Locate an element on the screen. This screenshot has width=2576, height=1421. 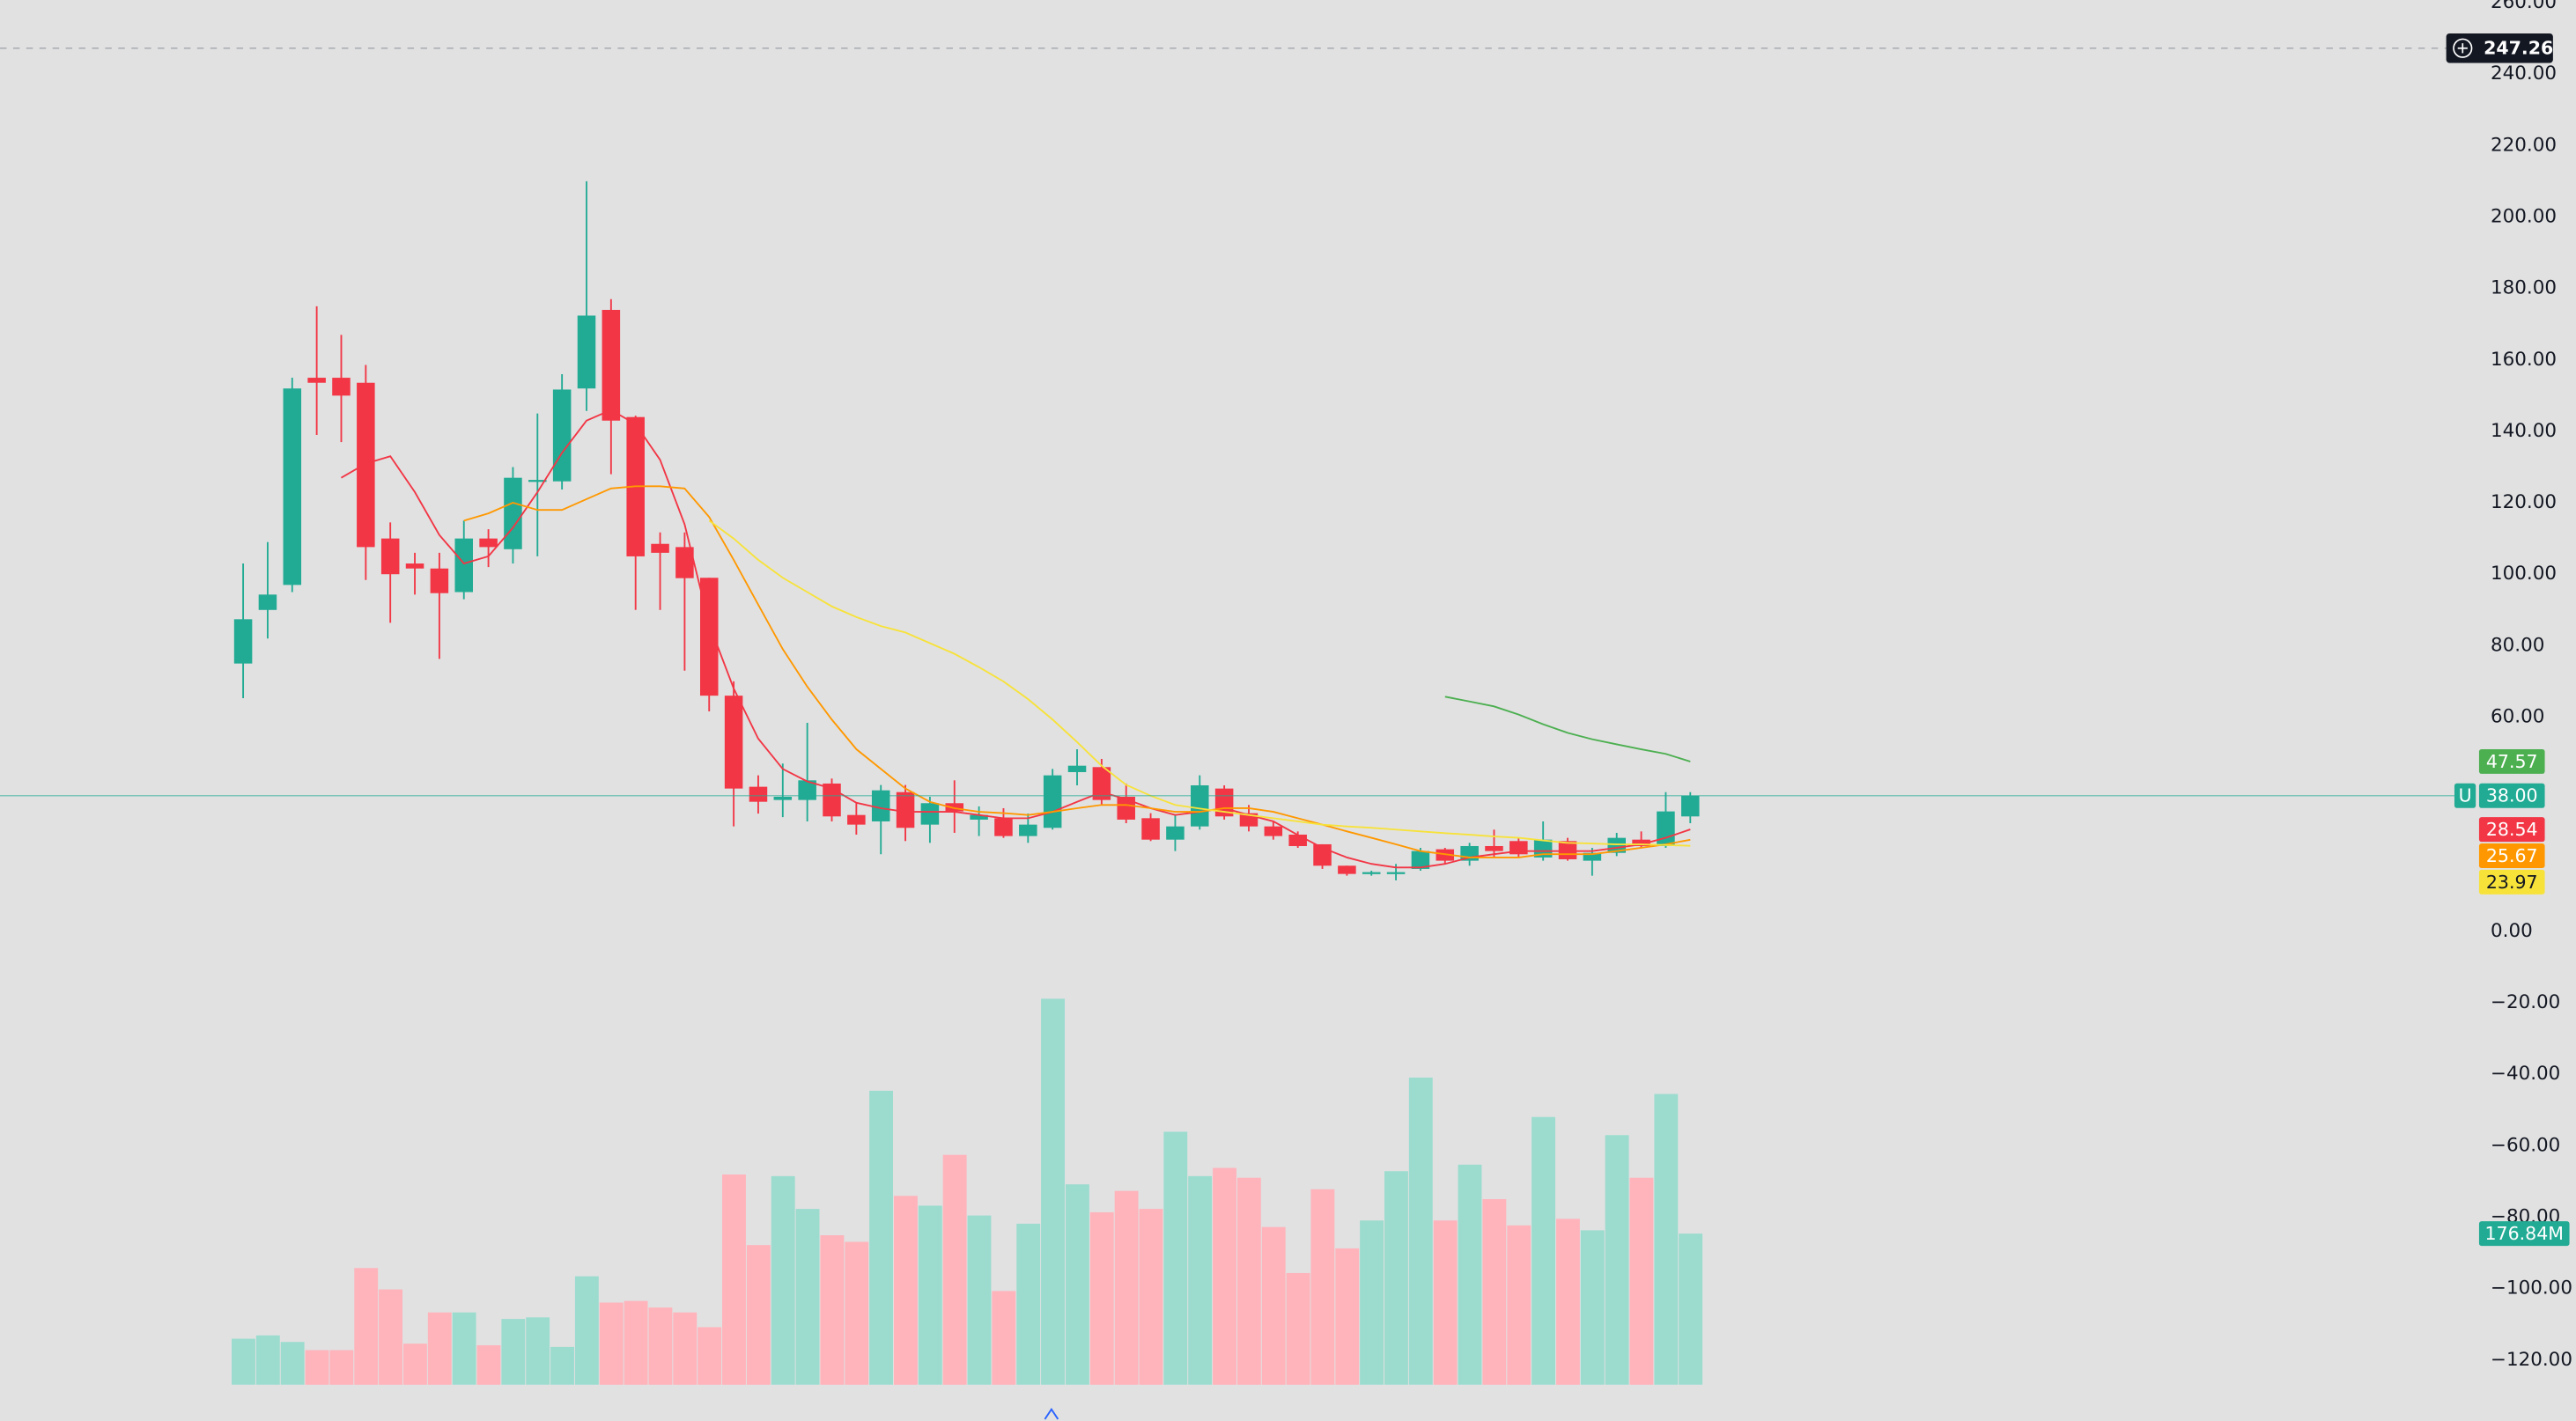
y-tick-label: 140.00 is located at coordinates (2524, 431).